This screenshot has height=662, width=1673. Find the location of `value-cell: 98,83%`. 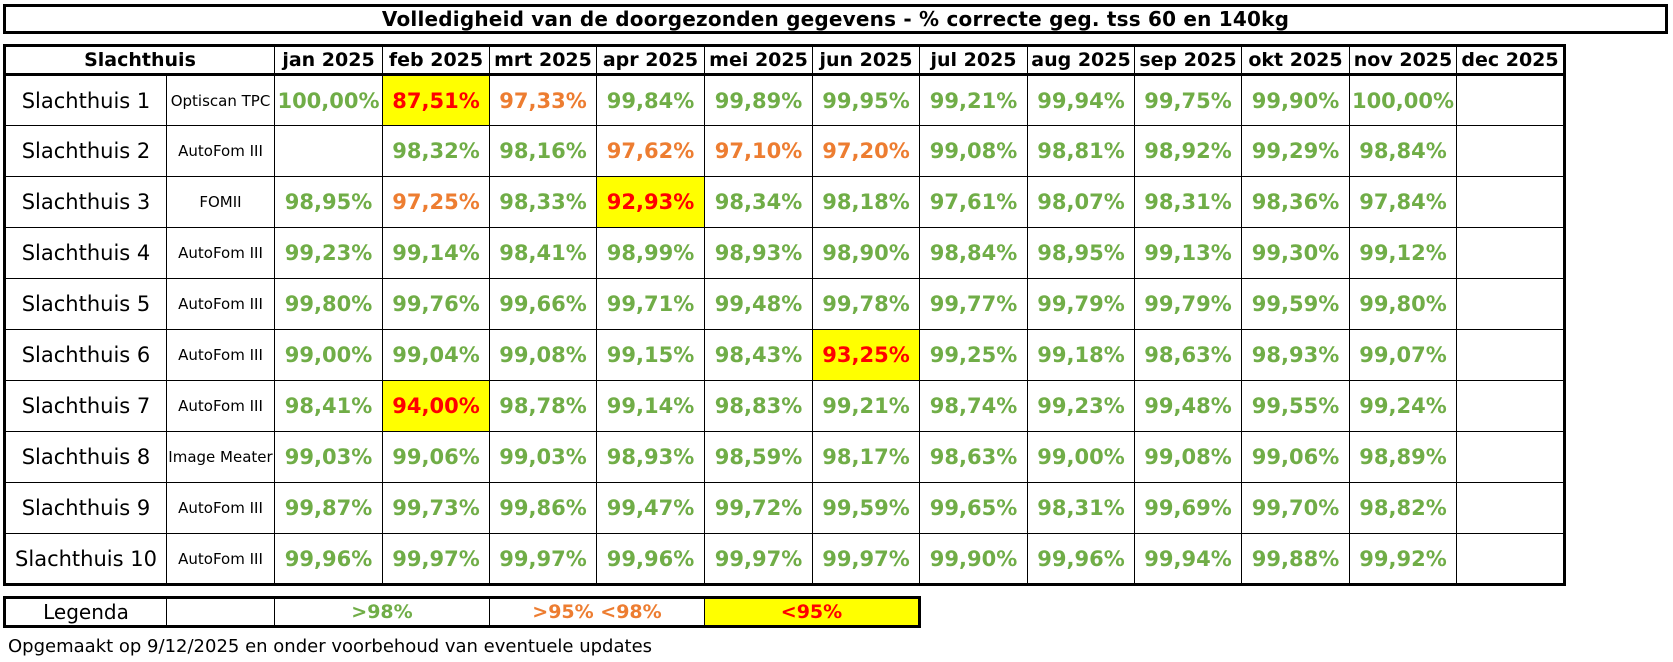

value-cell: 98,83% is located at coordinates (758, 406).